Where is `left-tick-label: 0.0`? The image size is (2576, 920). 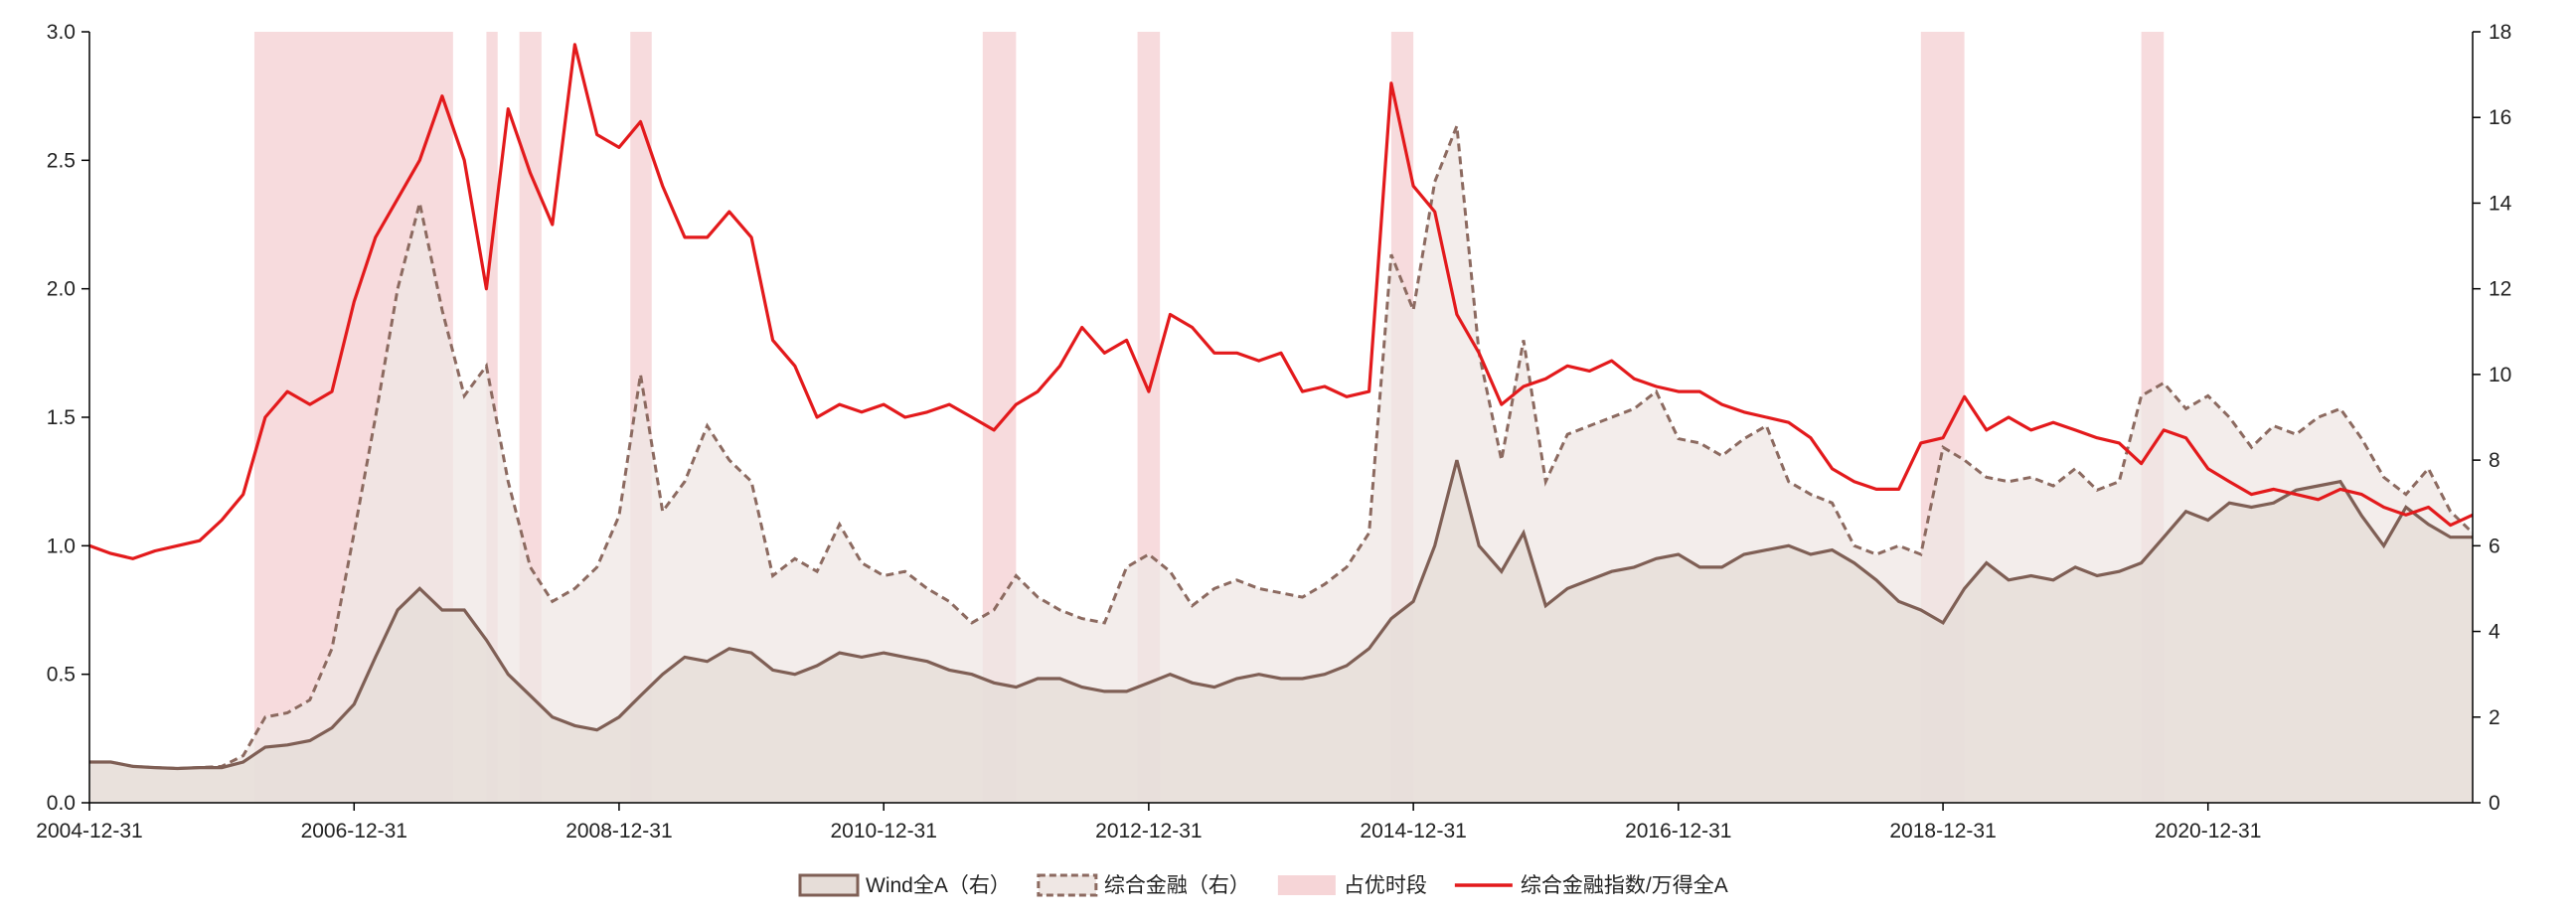
left-tick-label: 0.0 is located at coordinates (61, 804).